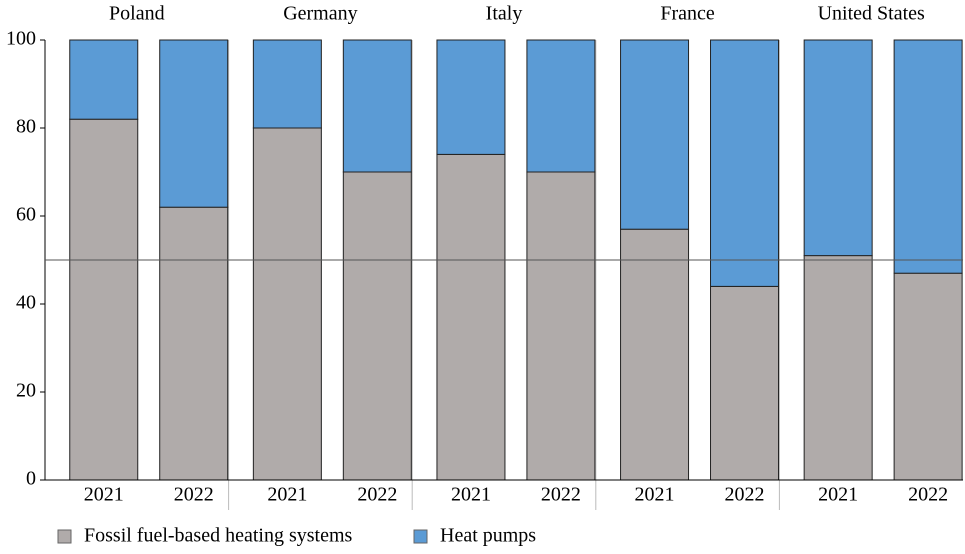 Image resolution: width=965 pixels, height=554 pixels. I want to click on legend-label: Fossil fuel-based heating systems, so click(218, 536).